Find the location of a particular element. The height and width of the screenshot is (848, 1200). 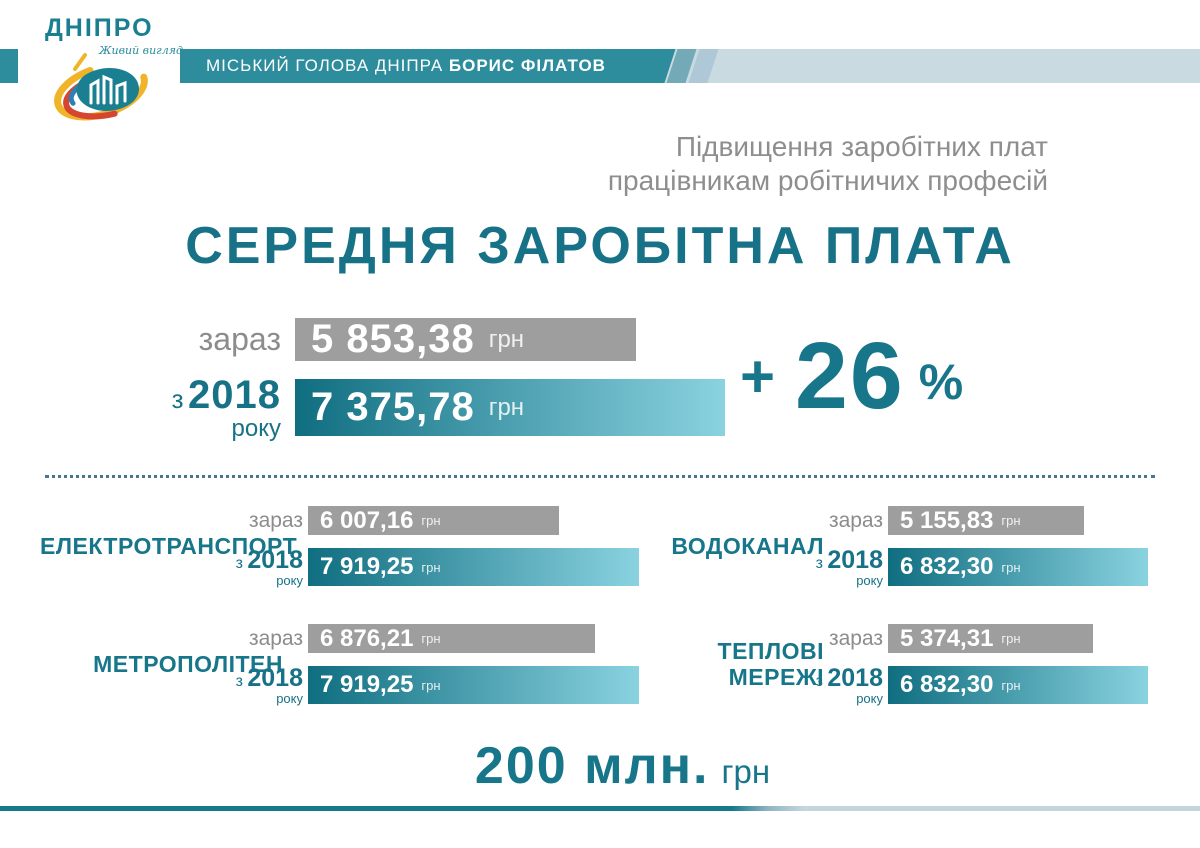

hero-bar-now: 5 853,38 грн is located at coordinates (466, 339).